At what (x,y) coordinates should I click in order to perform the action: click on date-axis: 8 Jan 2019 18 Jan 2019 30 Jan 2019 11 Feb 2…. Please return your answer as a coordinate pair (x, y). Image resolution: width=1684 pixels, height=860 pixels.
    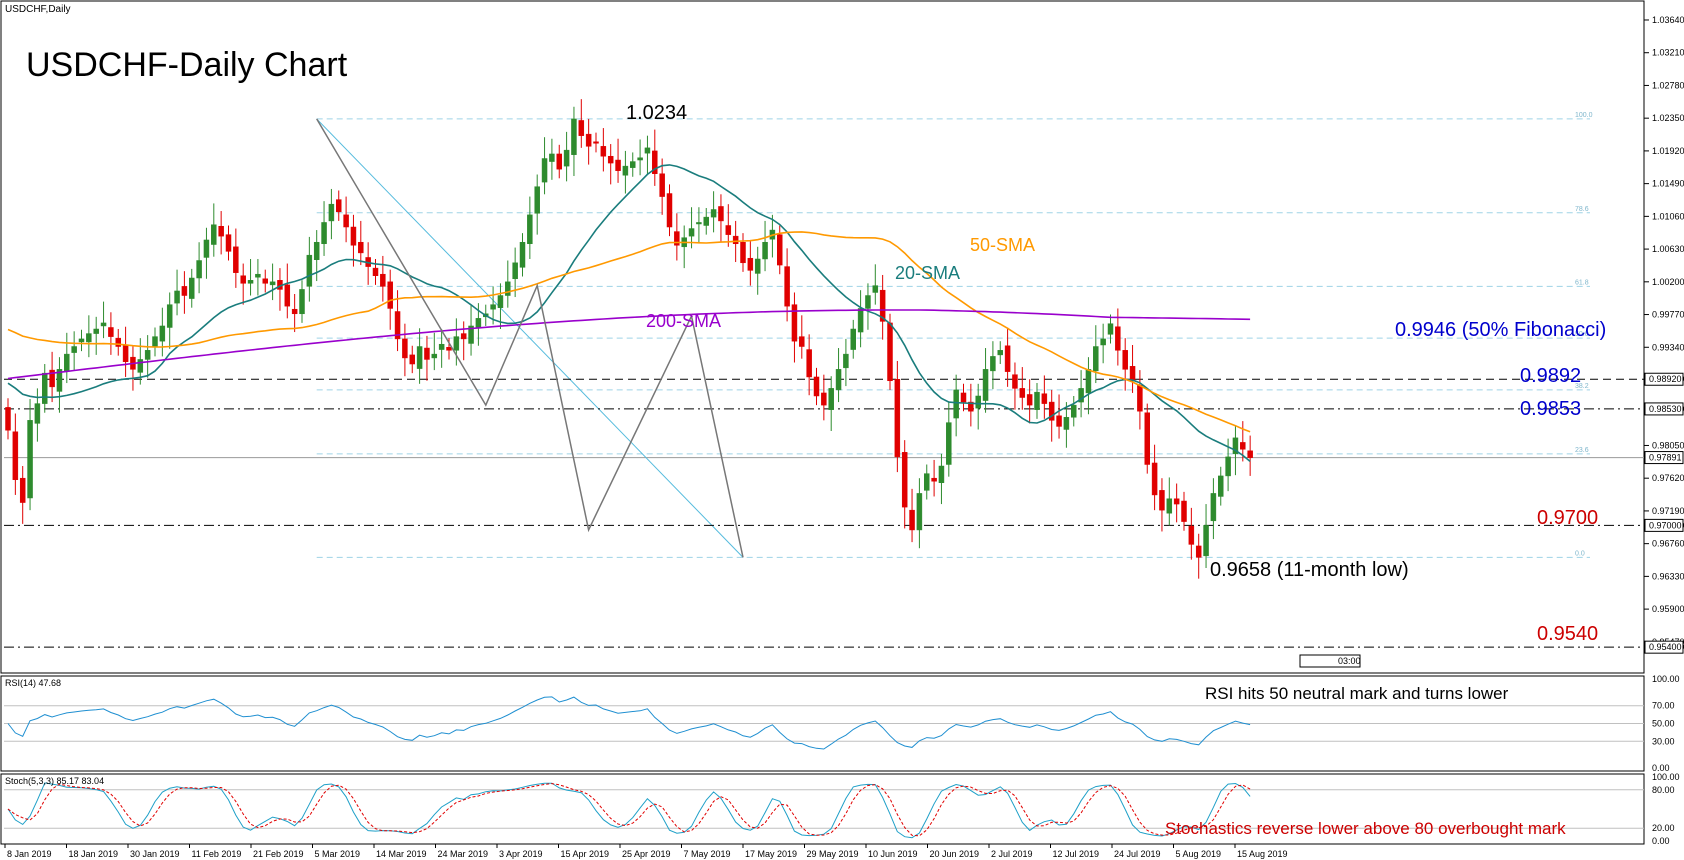
    Looking at the image, I should click on (646, 851).